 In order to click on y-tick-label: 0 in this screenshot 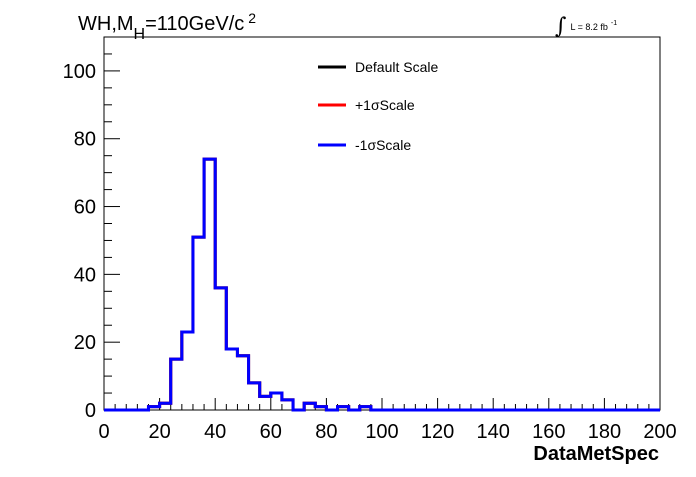, I will do `click(90, 411)`.